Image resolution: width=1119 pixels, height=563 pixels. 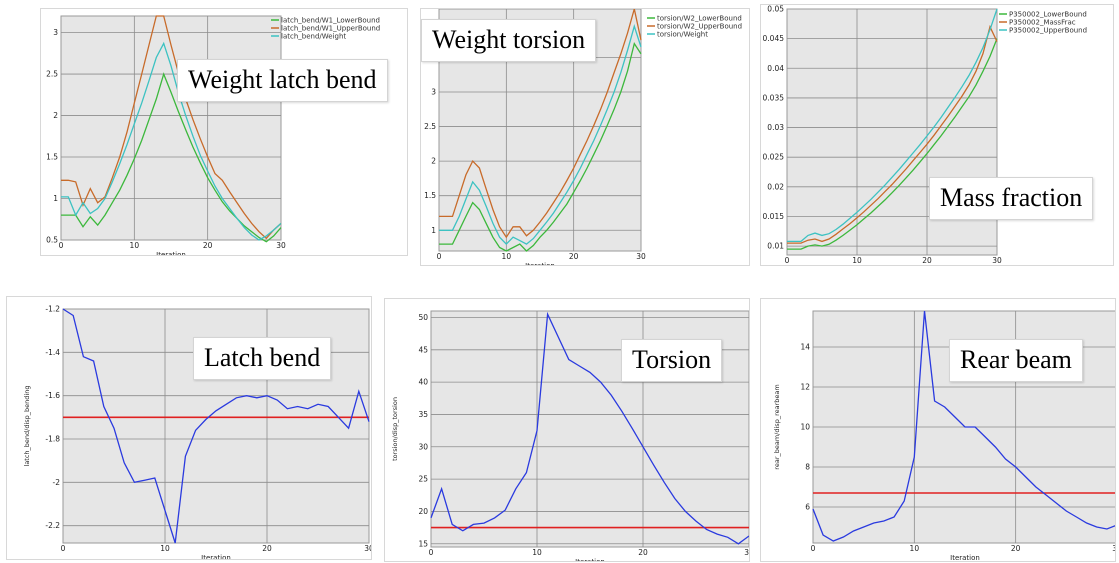 I want to click on y-tick-label: 45, so click(x=423, y=349).